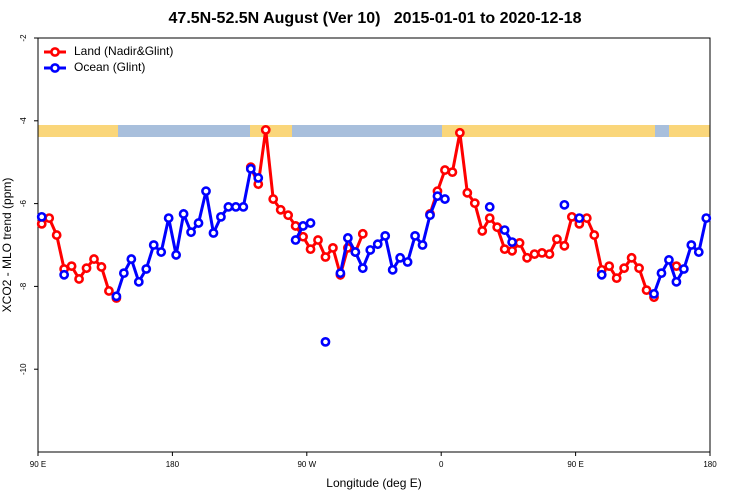  I want to click on y-axis-label: XCO2 - MLO trend (ppm), so click(7, 245).